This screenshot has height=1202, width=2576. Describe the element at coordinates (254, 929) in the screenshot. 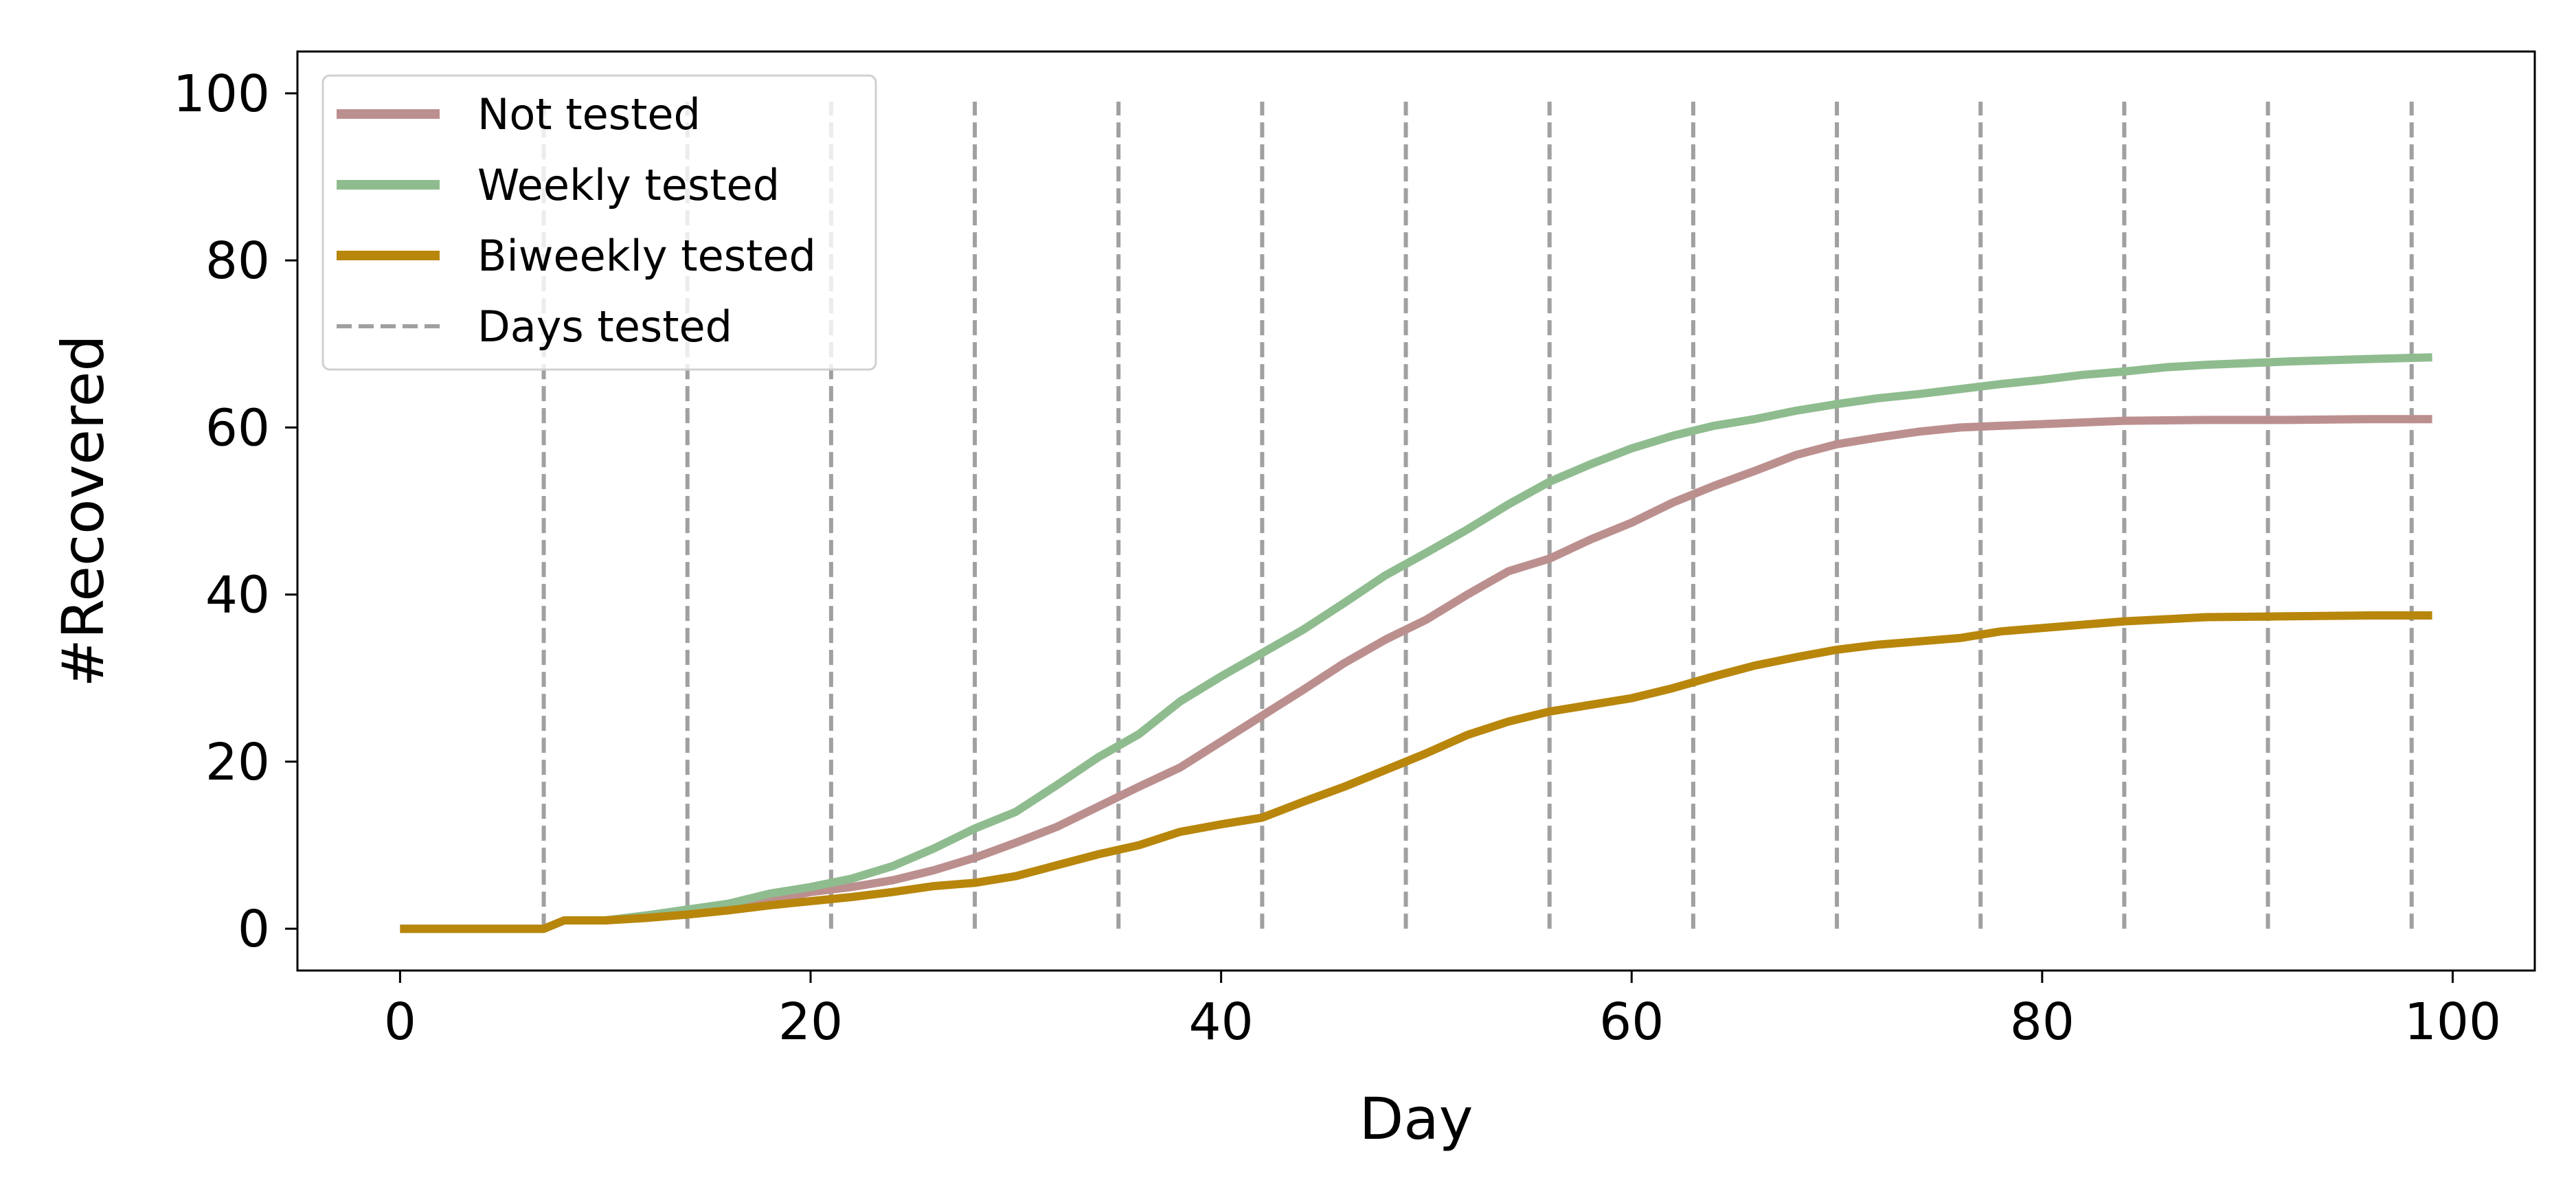

I see `y-tick-label-0: 0` at that location.